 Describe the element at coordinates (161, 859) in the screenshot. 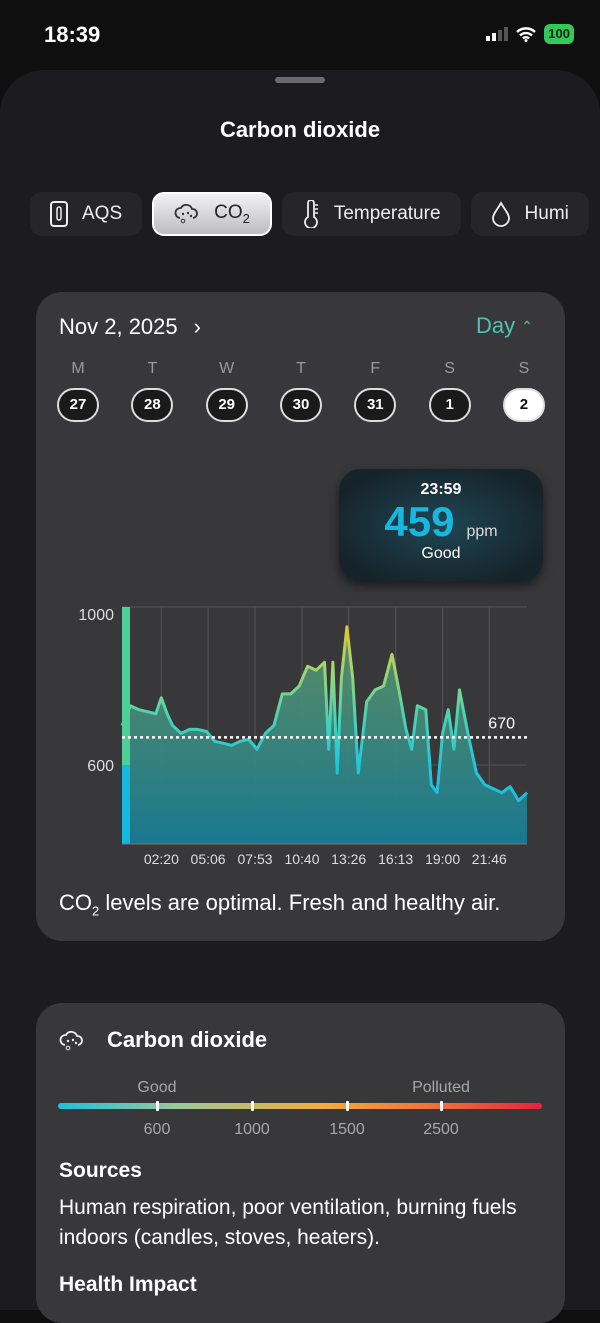

I see `x-tick-label: 02:20` at that location.